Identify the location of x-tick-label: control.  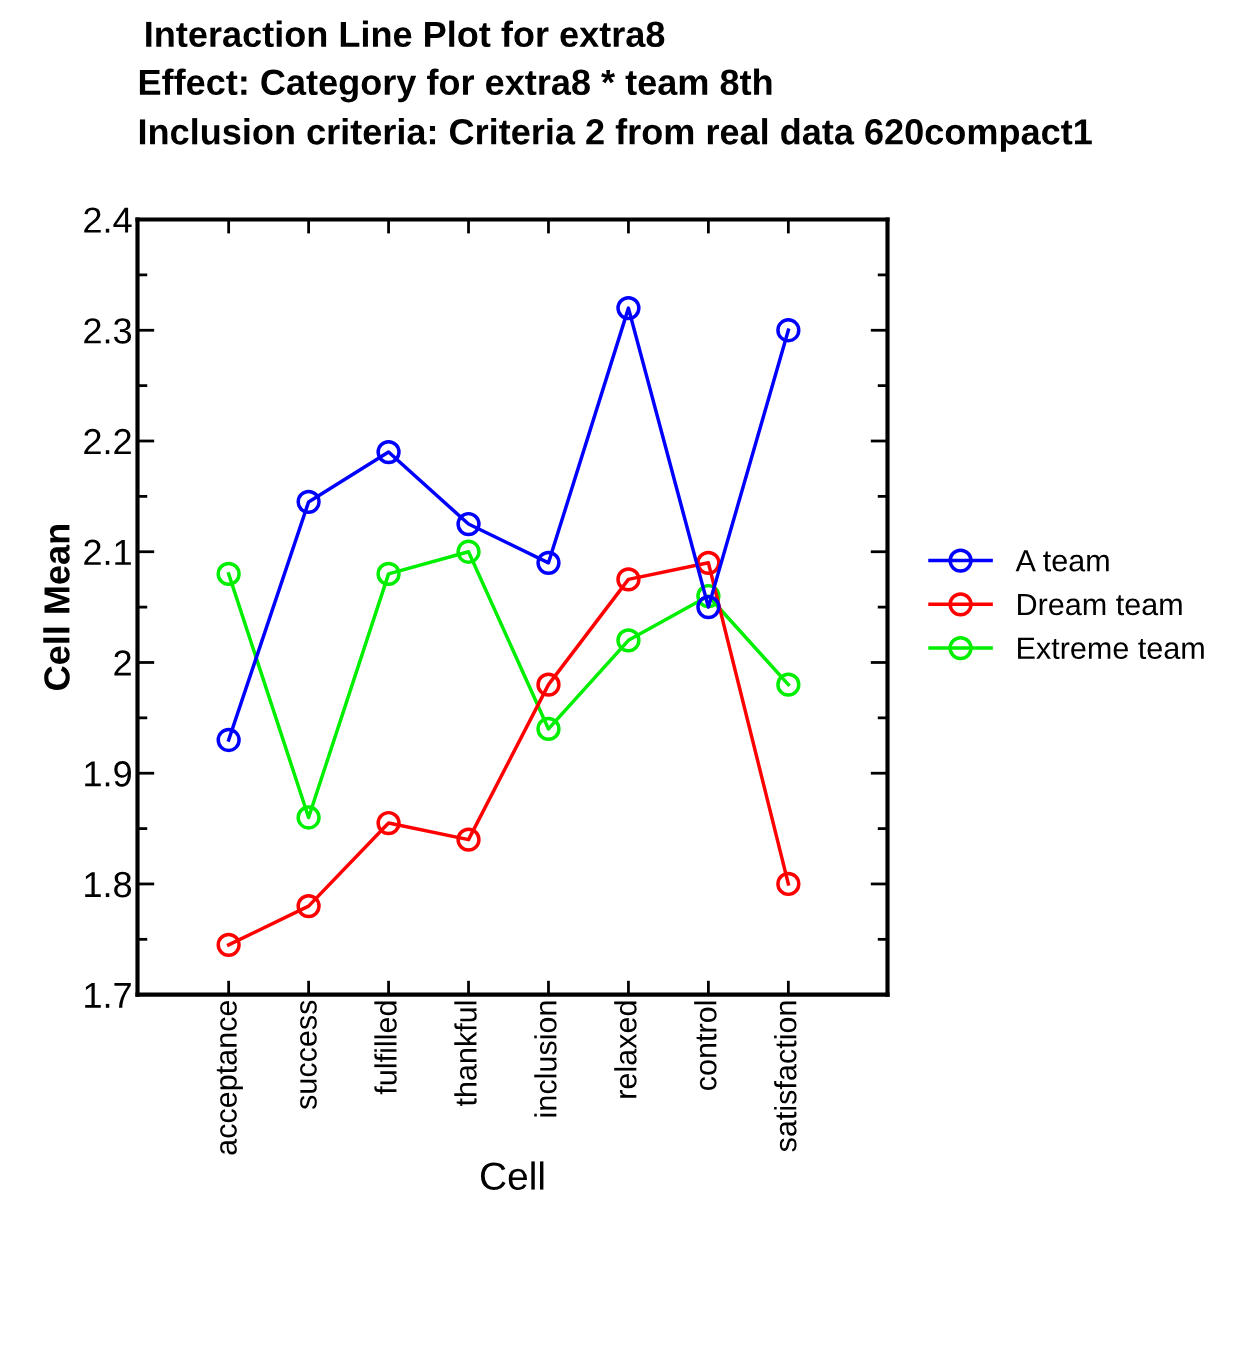
(705, 1045).